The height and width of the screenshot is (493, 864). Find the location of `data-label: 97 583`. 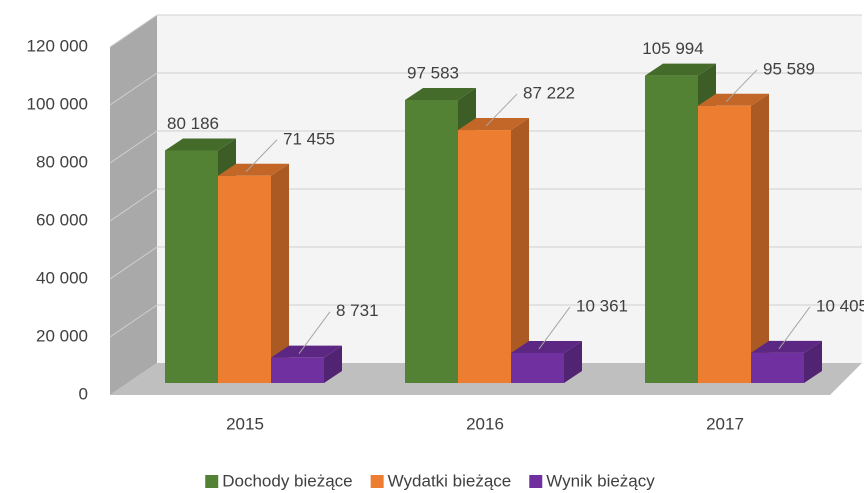

data-label: 97 583 is located at coordinates (433, 72).